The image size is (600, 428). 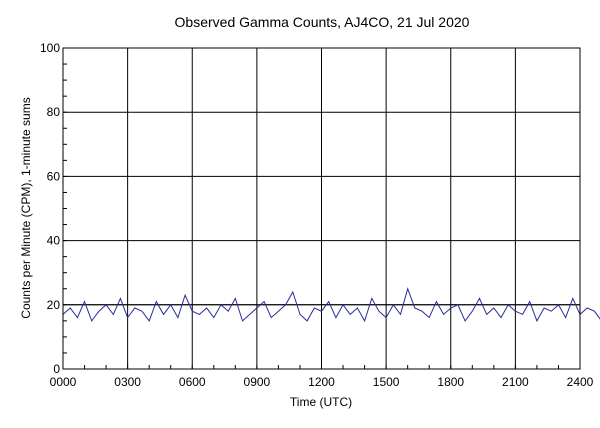 What do you see at coordinates (127, 382) in the screenshot?
I see `x-tick-label: 0300` at bounding box center [127, 382].